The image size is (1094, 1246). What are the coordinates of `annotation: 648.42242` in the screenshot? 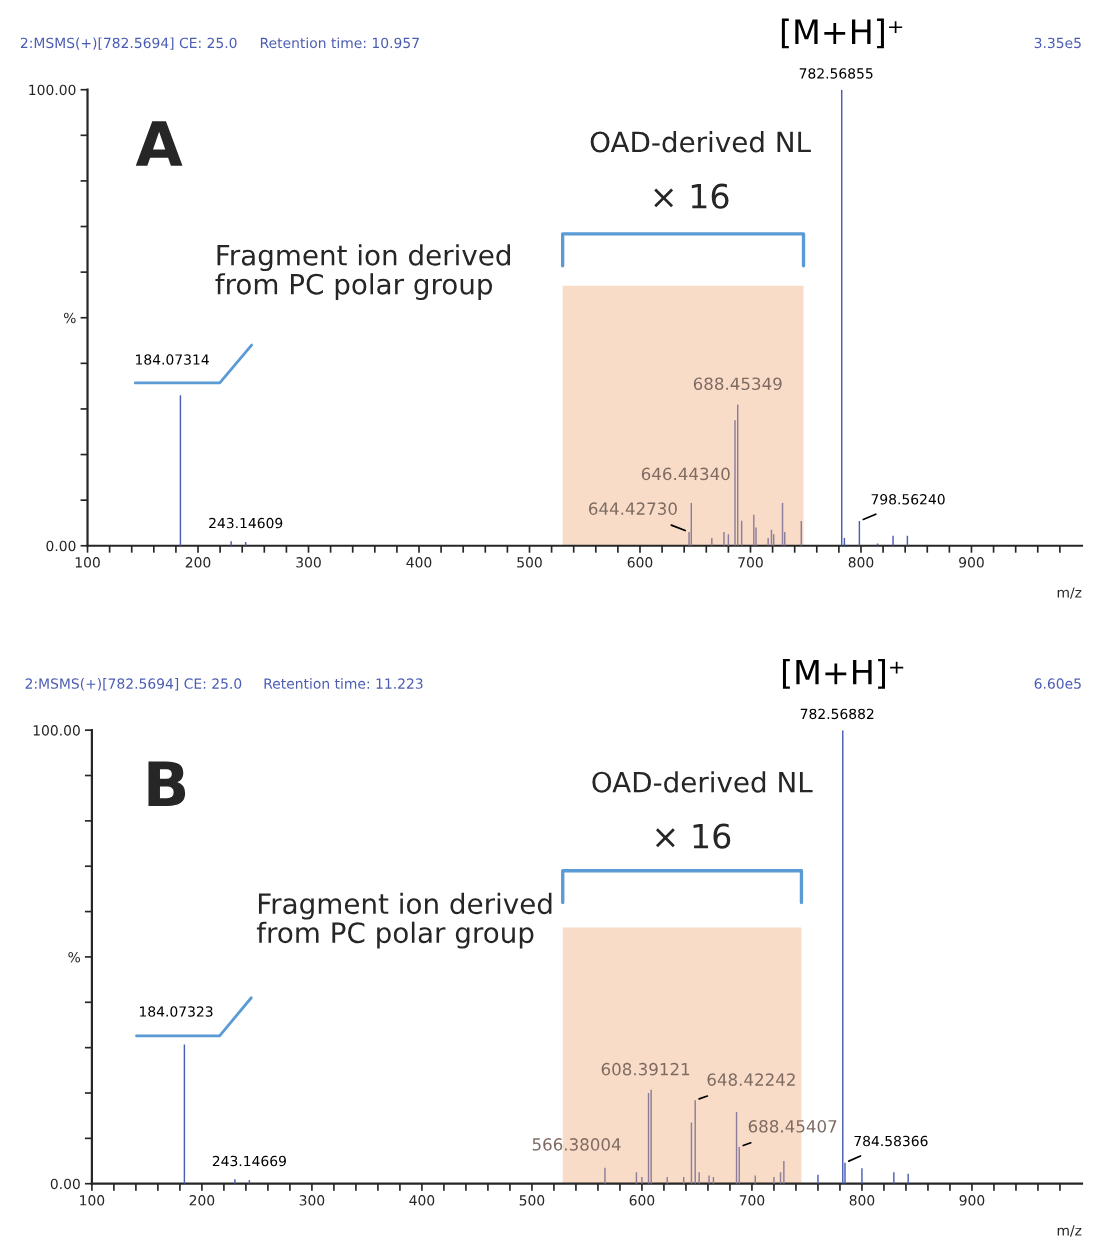 It's located at (751, 1079).